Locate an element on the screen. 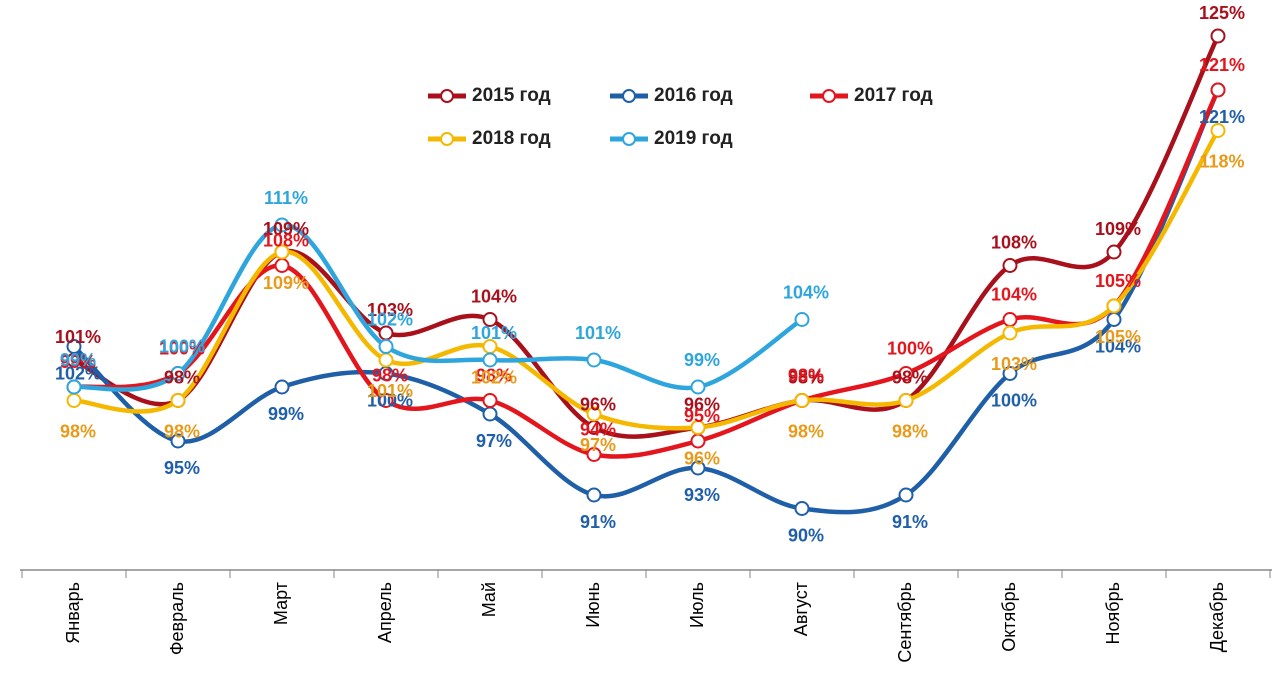  data-label: 103% is located at coordinates (390, 310).